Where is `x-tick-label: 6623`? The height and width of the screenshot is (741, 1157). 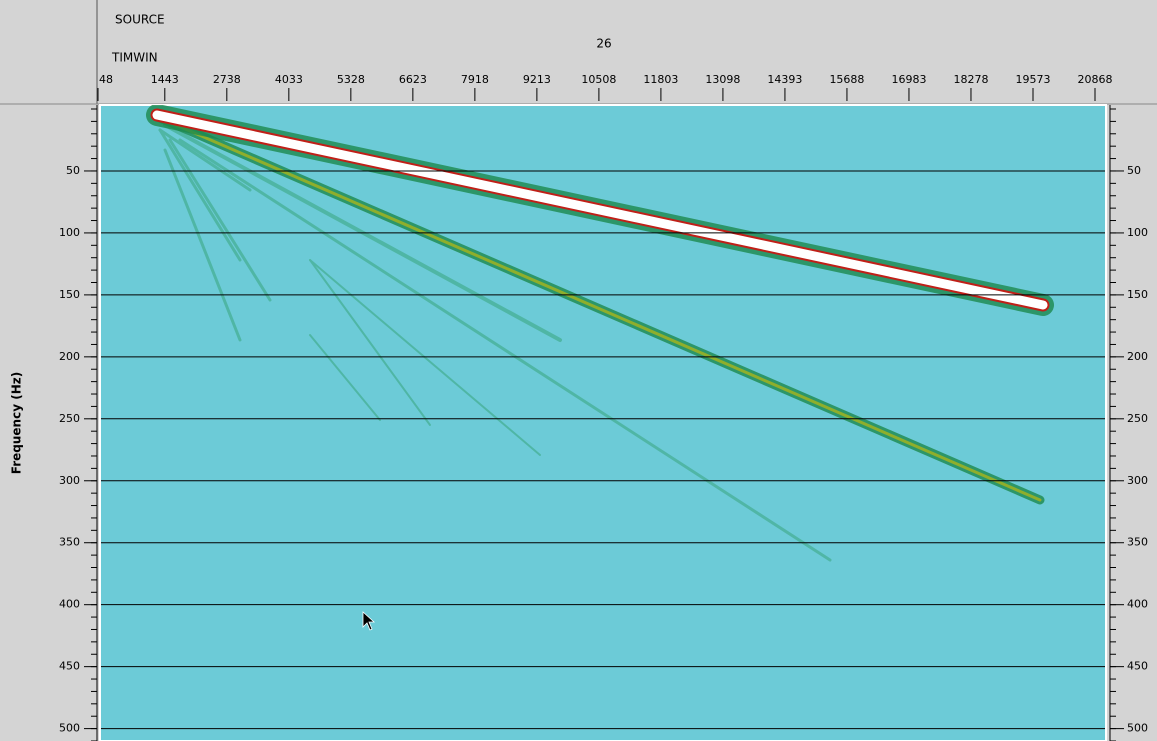 x-tick-label: 6623 is located at coordinates (413, 79).